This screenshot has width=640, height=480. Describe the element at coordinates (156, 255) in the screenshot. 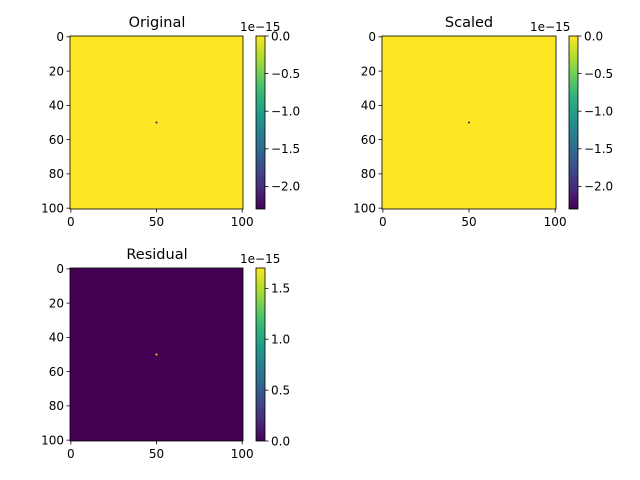

I see `panel-title: Residual` at that location.